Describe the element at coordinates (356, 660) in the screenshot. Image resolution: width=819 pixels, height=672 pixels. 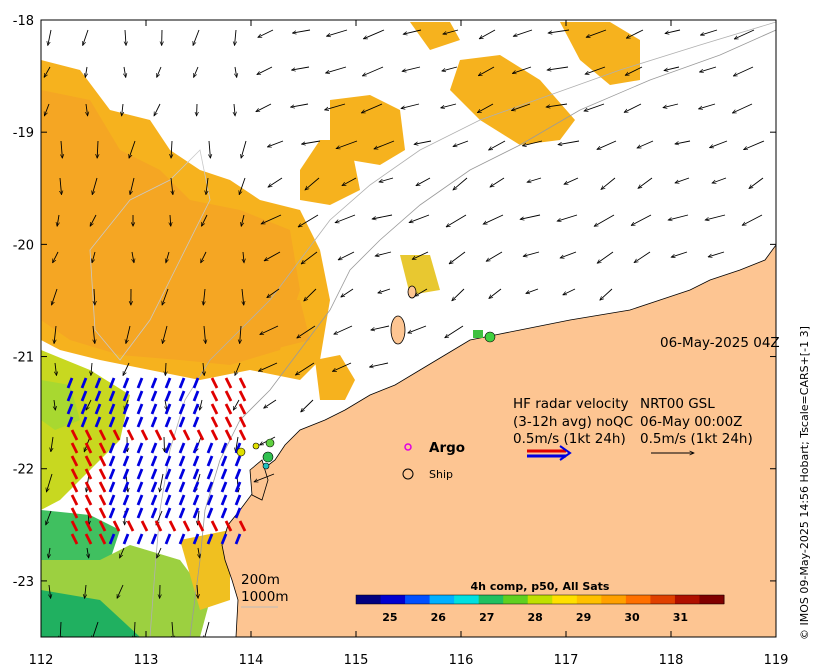
I see `x-tick-label: 115` at that location.